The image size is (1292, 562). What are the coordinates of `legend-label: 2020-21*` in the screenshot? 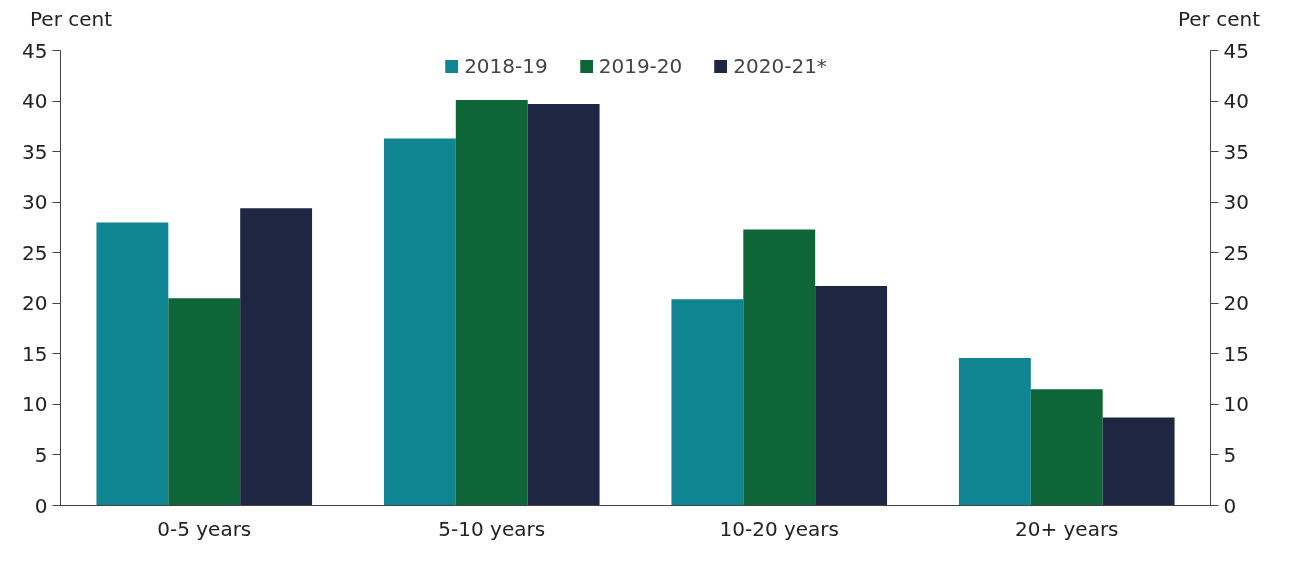 It's located at (780, 66).